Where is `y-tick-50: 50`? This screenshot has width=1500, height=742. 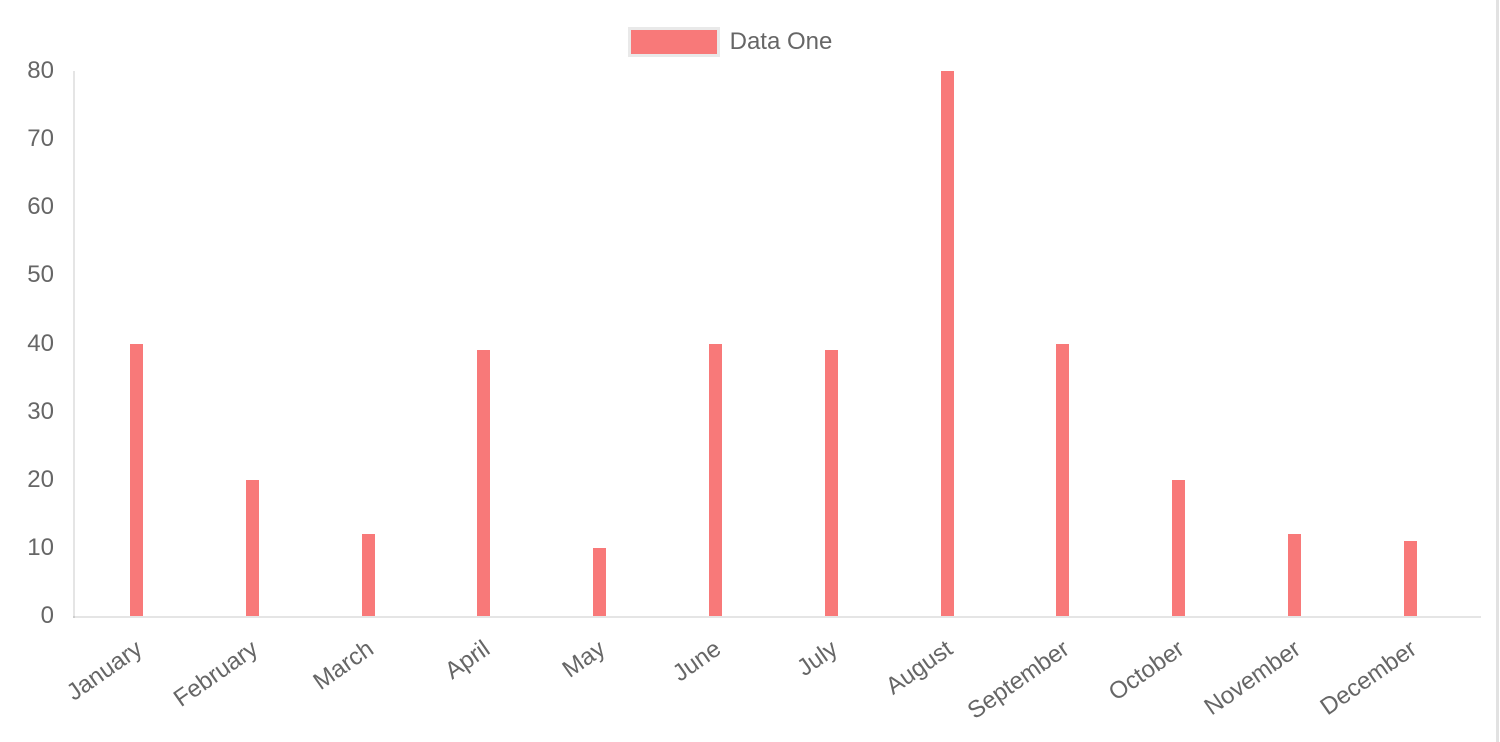 y-tick-50: 50 is located at coordinates (40, 275).